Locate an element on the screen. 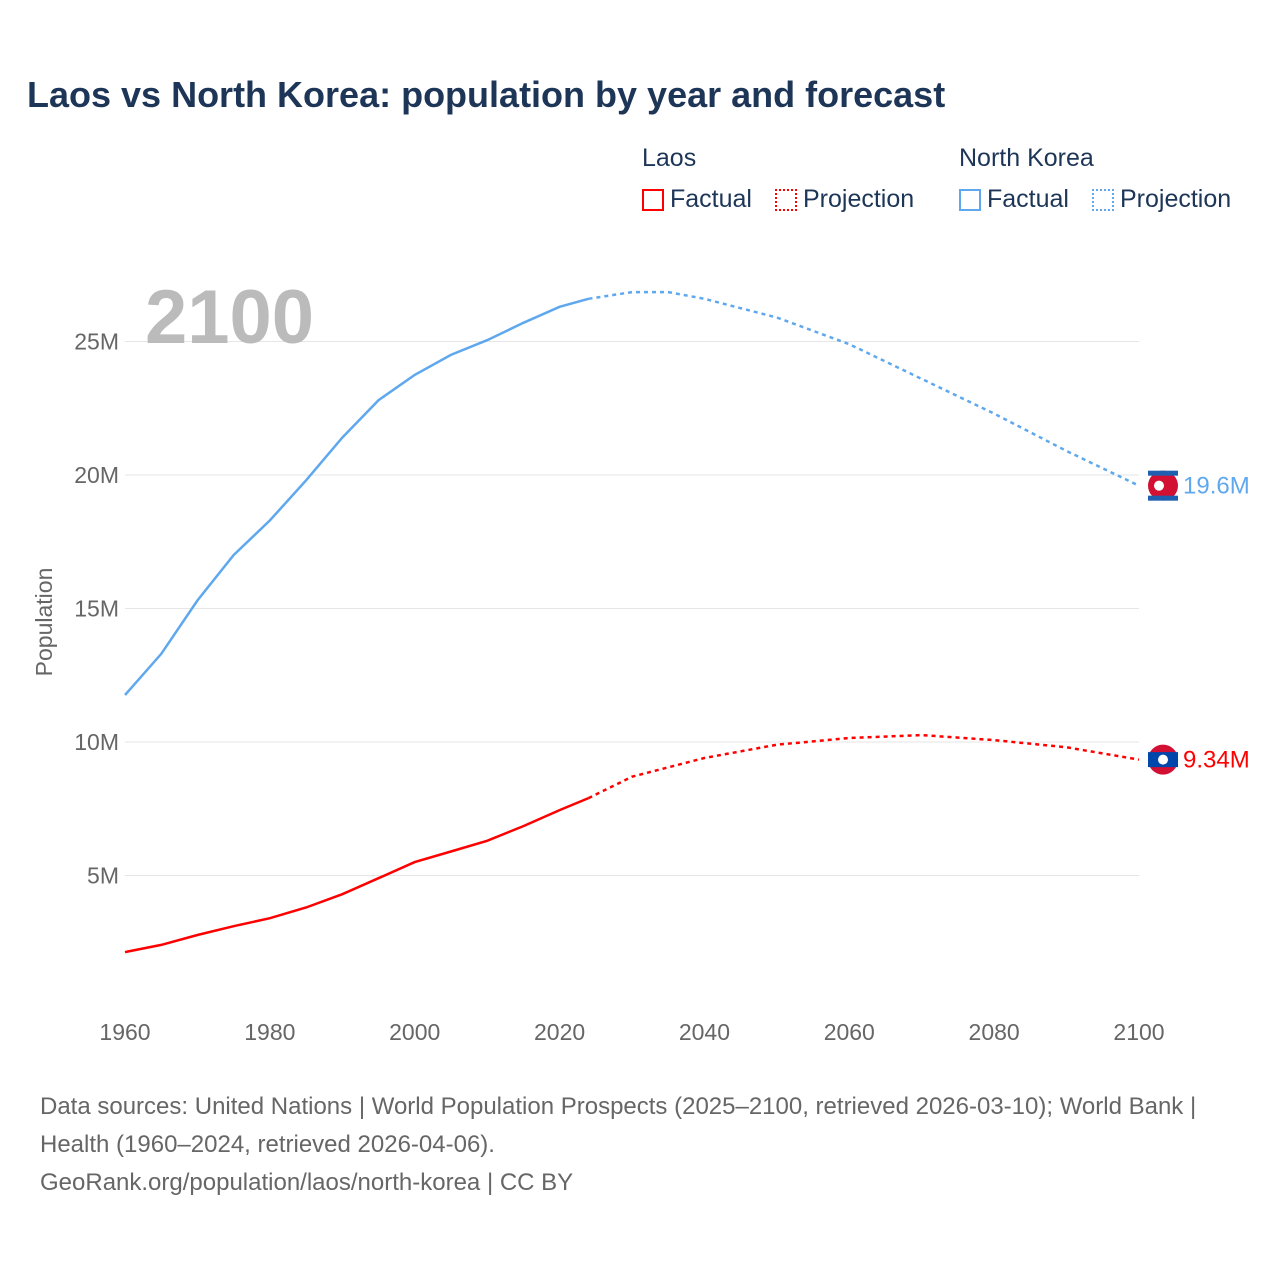  x-tick-label: 2040 is located at coordinates (704, 1032).